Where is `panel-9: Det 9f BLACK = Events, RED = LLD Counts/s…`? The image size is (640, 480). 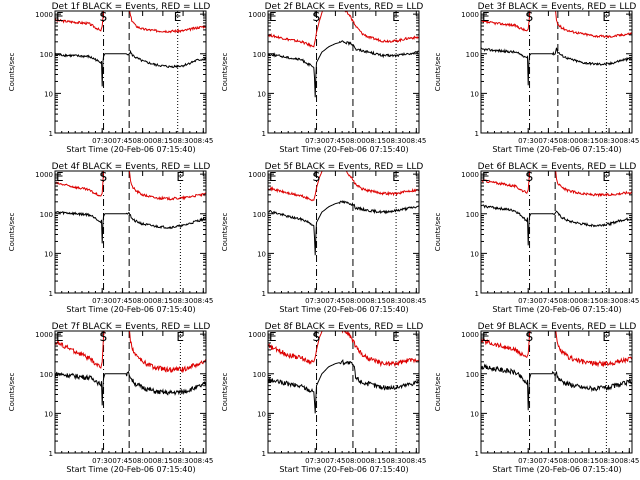 panel-9: Det 9f BLACK = Events, RED = LLD Counts/s… is located at coordinates (536, 398).